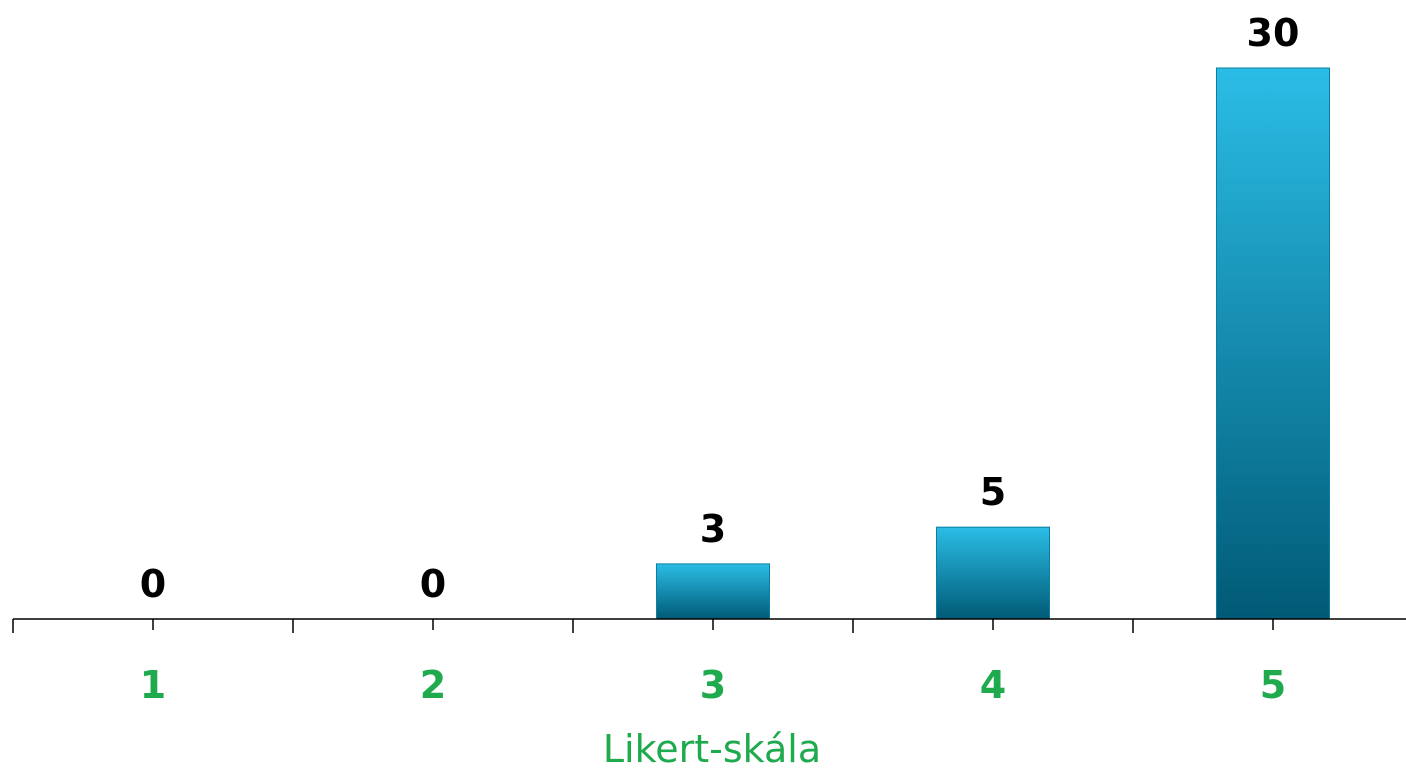 Image resolution: width=1406 pixels, height=771 pixels. Describe the element at coordinates (713, 529) in the screenshot. I see `data-label-3: 3` at that location.